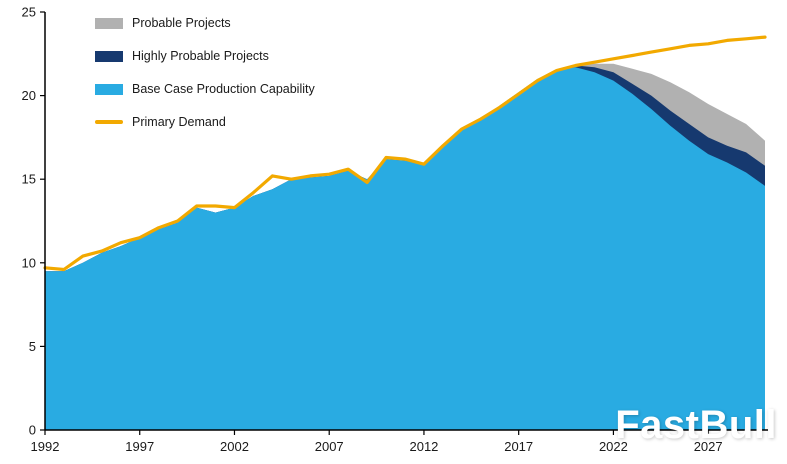 The width and height of the screenshot is (787, 464). Describe the element at coordinates (179, 122) in the screenshot. I see `legend-label-primary-demand: Primary Demand` at that location.